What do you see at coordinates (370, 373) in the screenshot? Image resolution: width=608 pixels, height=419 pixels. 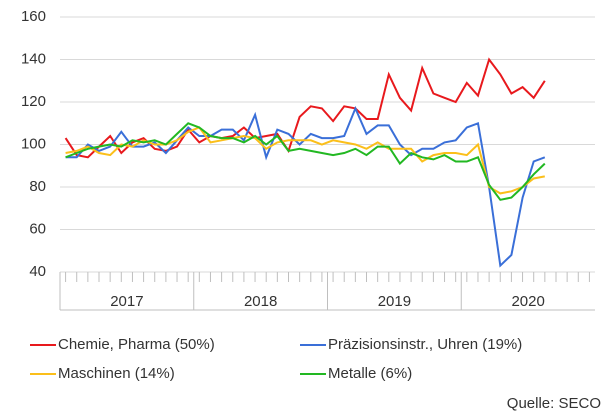 I see `legend-label: Metalle (6%)` at bounding box center [370, 373].